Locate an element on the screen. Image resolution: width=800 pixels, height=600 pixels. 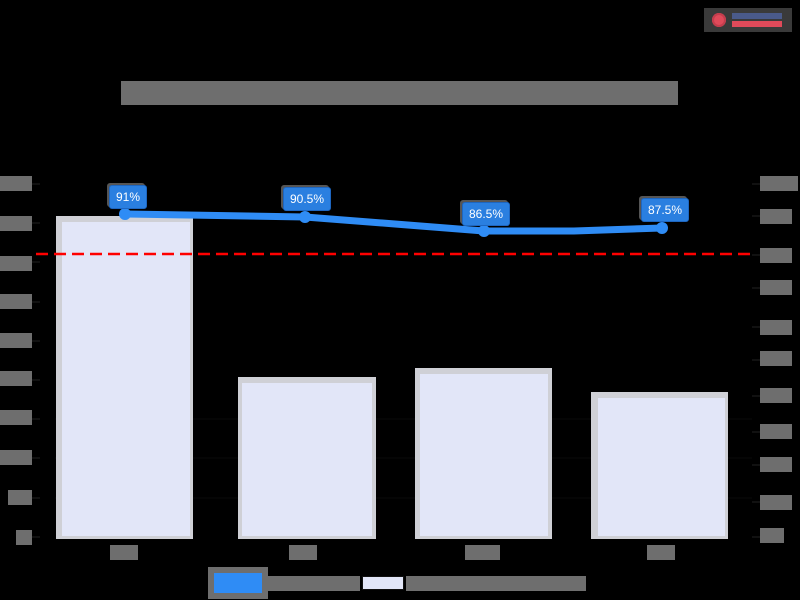
legend-label-line: ██████████ is located at coordinates (314, 583).